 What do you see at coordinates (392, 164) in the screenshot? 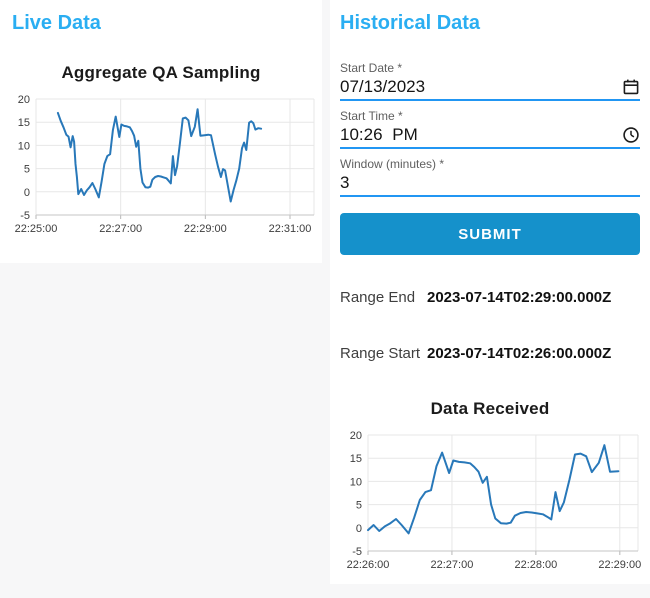
I see `window-minutes-label: Window (minutes) *` at bounding box center [392, 164].